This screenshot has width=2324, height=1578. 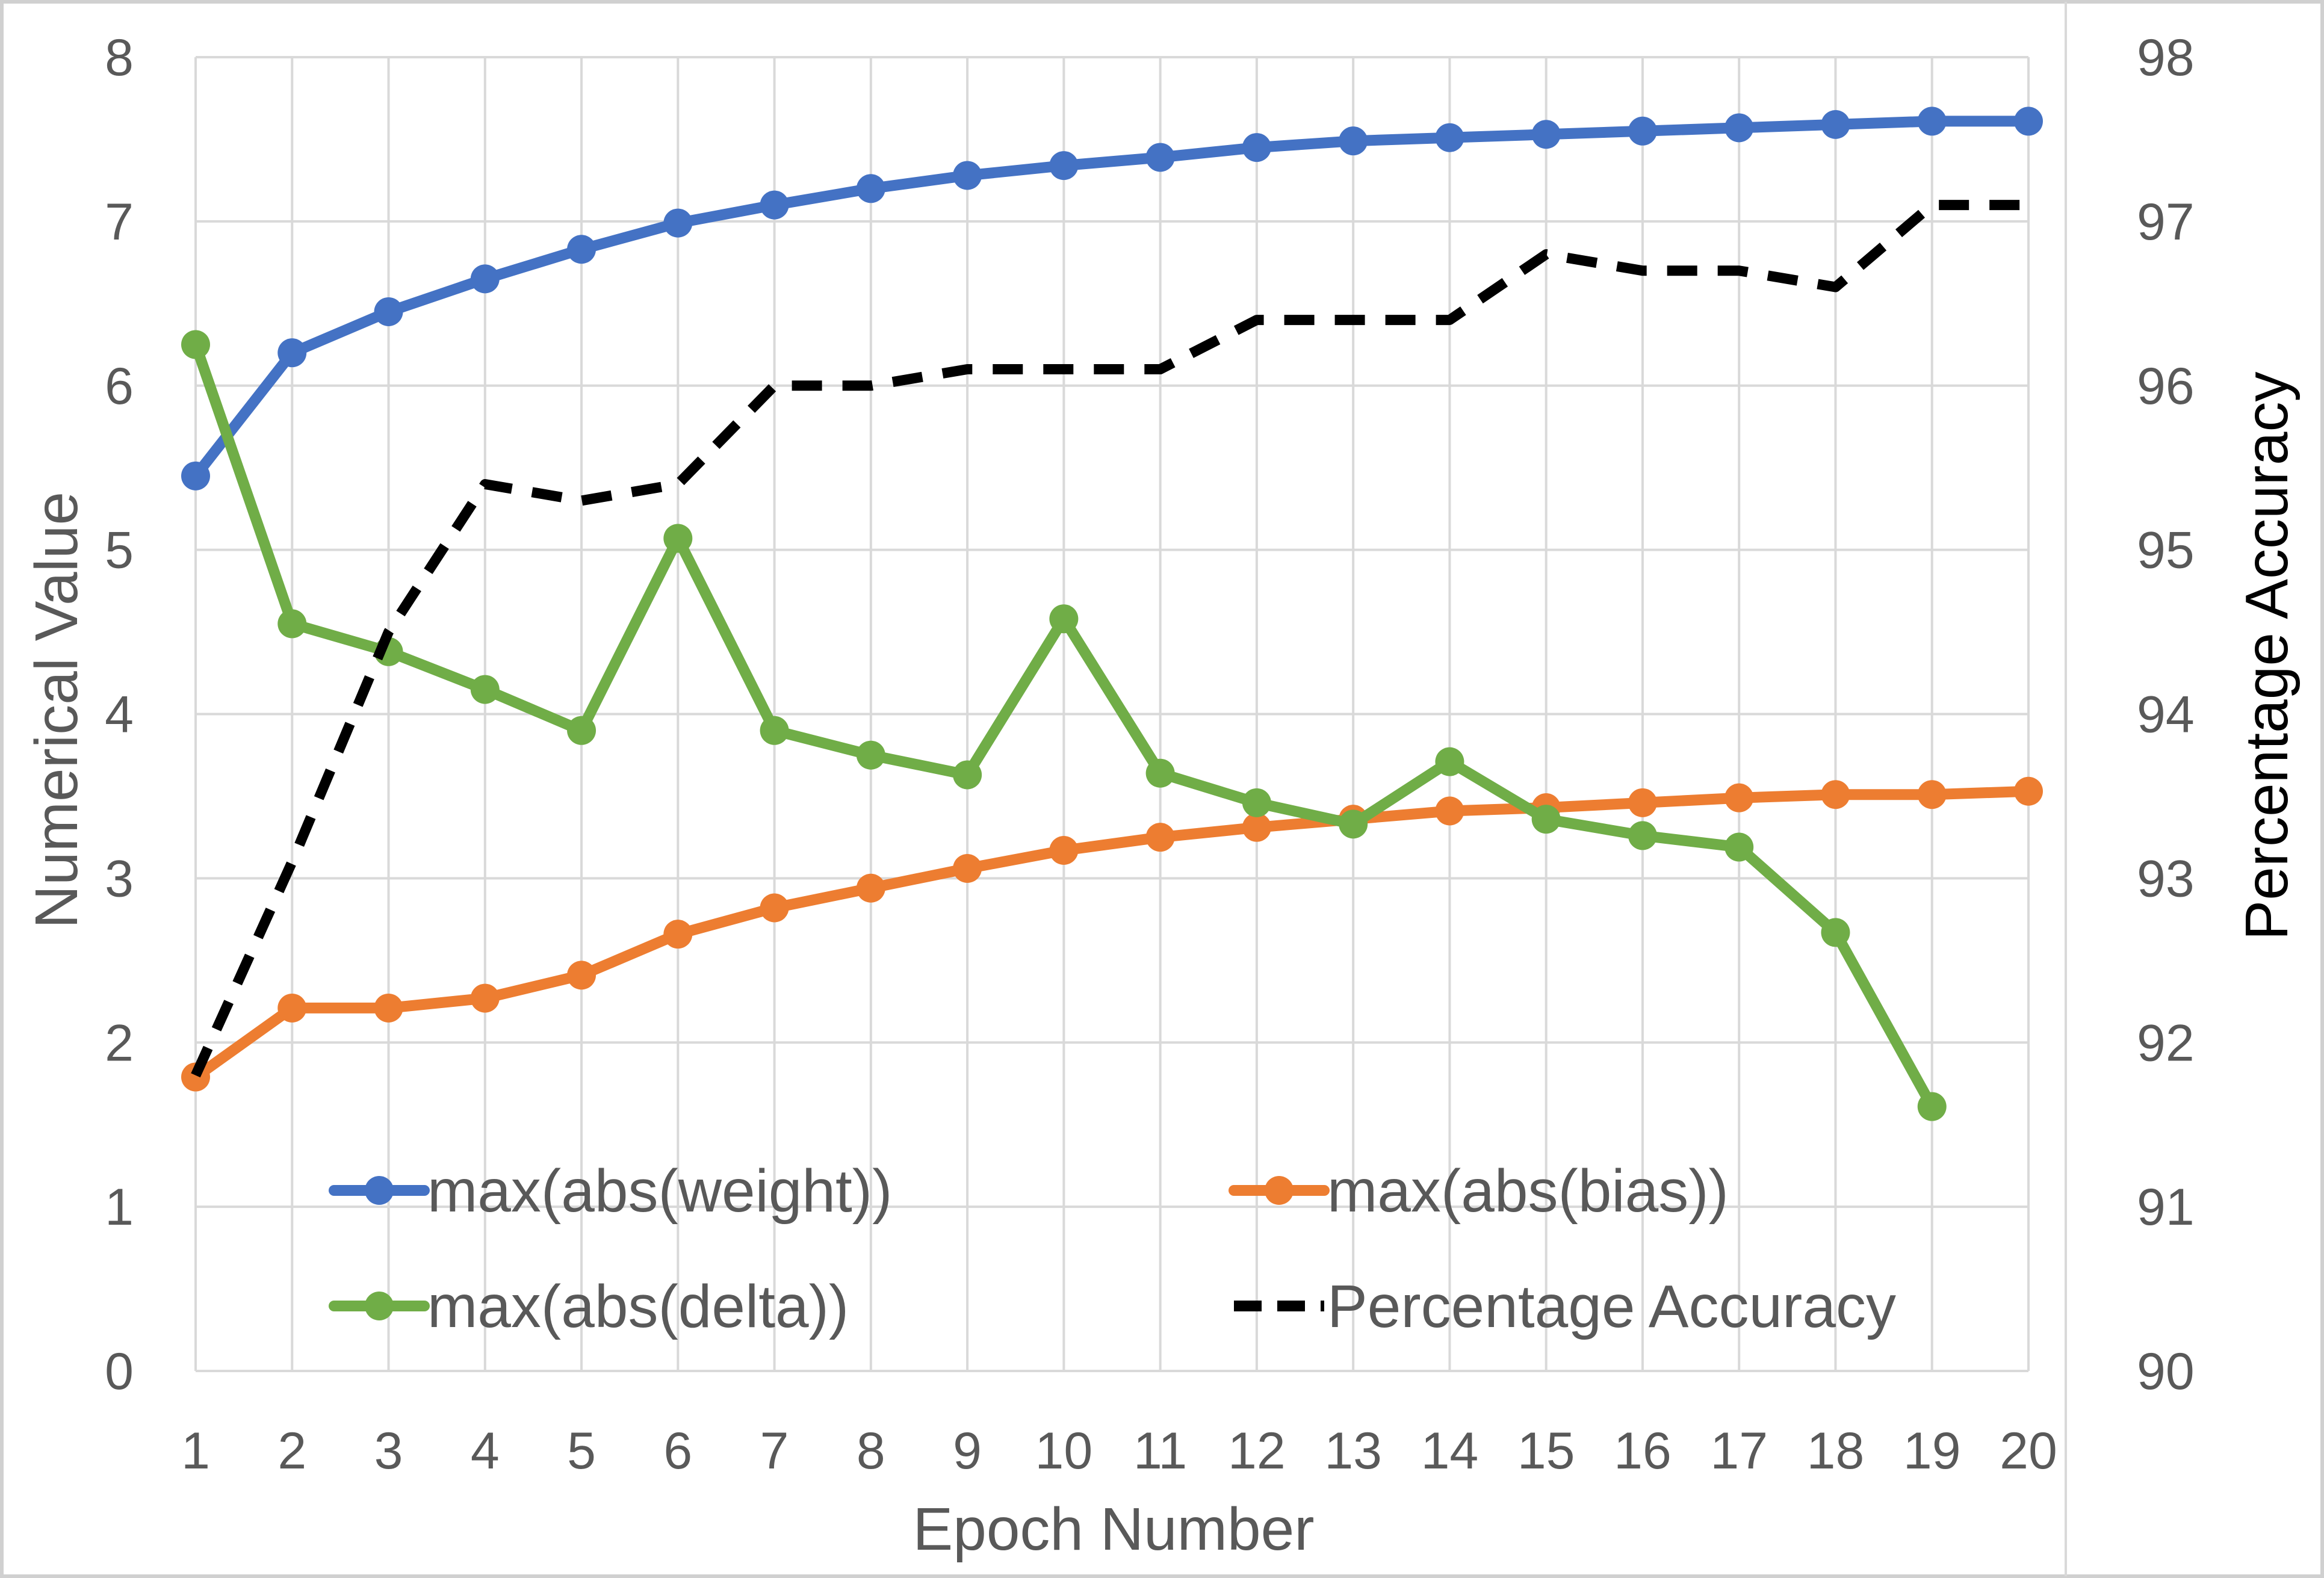 What do you see at coordinates (2267, 656) in the screenshot?
I see `y2-axis-title: Percentage Accuracy` at bounding box center [2267, 656].